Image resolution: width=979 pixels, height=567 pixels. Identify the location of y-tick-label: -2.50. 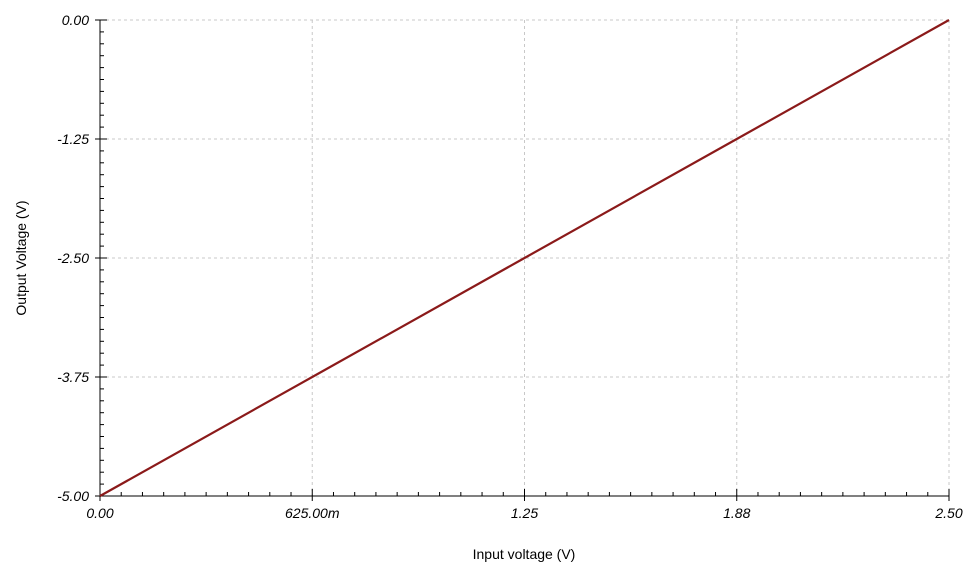
(73, 258).